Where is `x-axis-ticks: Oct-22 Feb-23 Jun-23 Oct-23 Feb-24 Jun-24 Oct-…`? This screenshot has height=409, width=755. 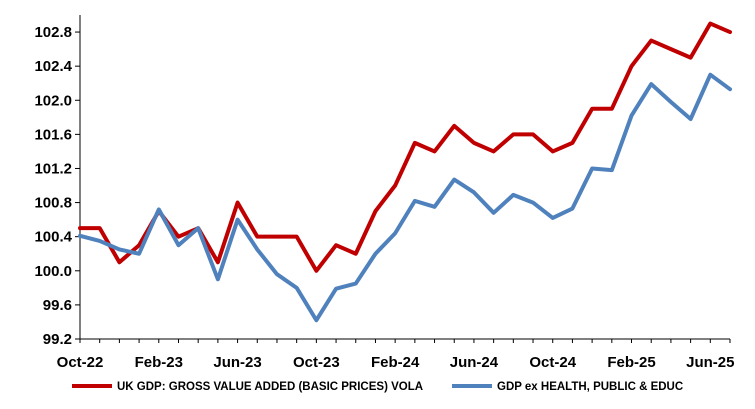
x-axis-ticks: Oct-22 Feb-23 Jun-23 Oct-23 Feb-24 Jun-24 Oct-… is located at coordinates (395, 355).